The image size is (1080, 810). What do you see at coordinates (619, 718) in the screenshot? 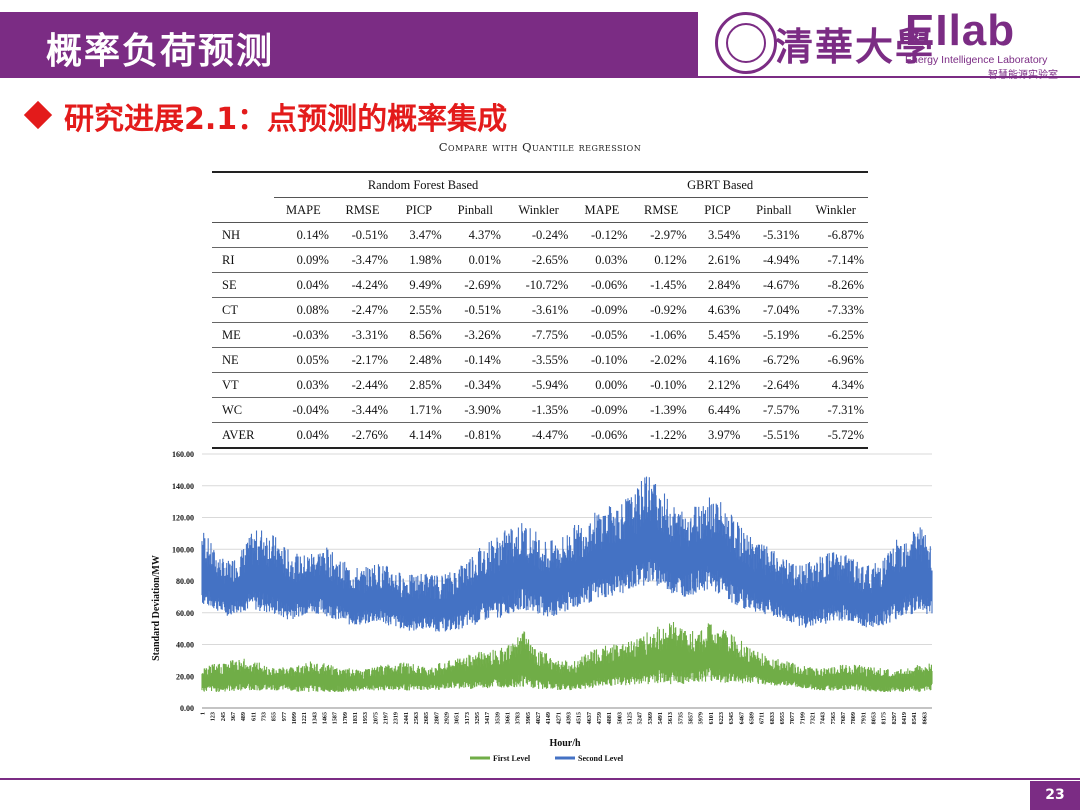
I see `x-tick-label: 5003` at bounding box center [619, 718].